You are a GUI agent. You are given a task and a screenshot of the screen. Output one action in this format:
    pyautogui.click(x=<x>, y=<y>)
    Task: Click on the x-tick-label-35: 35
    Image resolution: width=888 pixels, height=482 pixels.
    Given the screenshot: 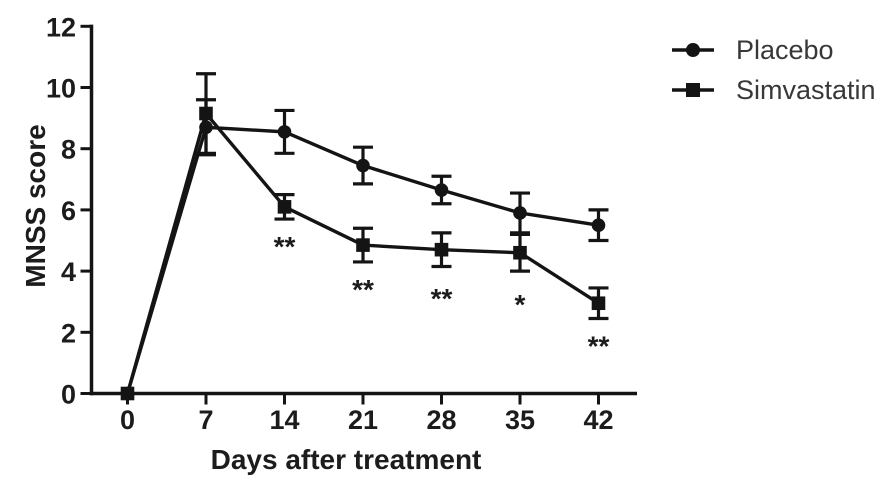 What is the action you would take?
    pyautogui.click(x=520, y=420)
    